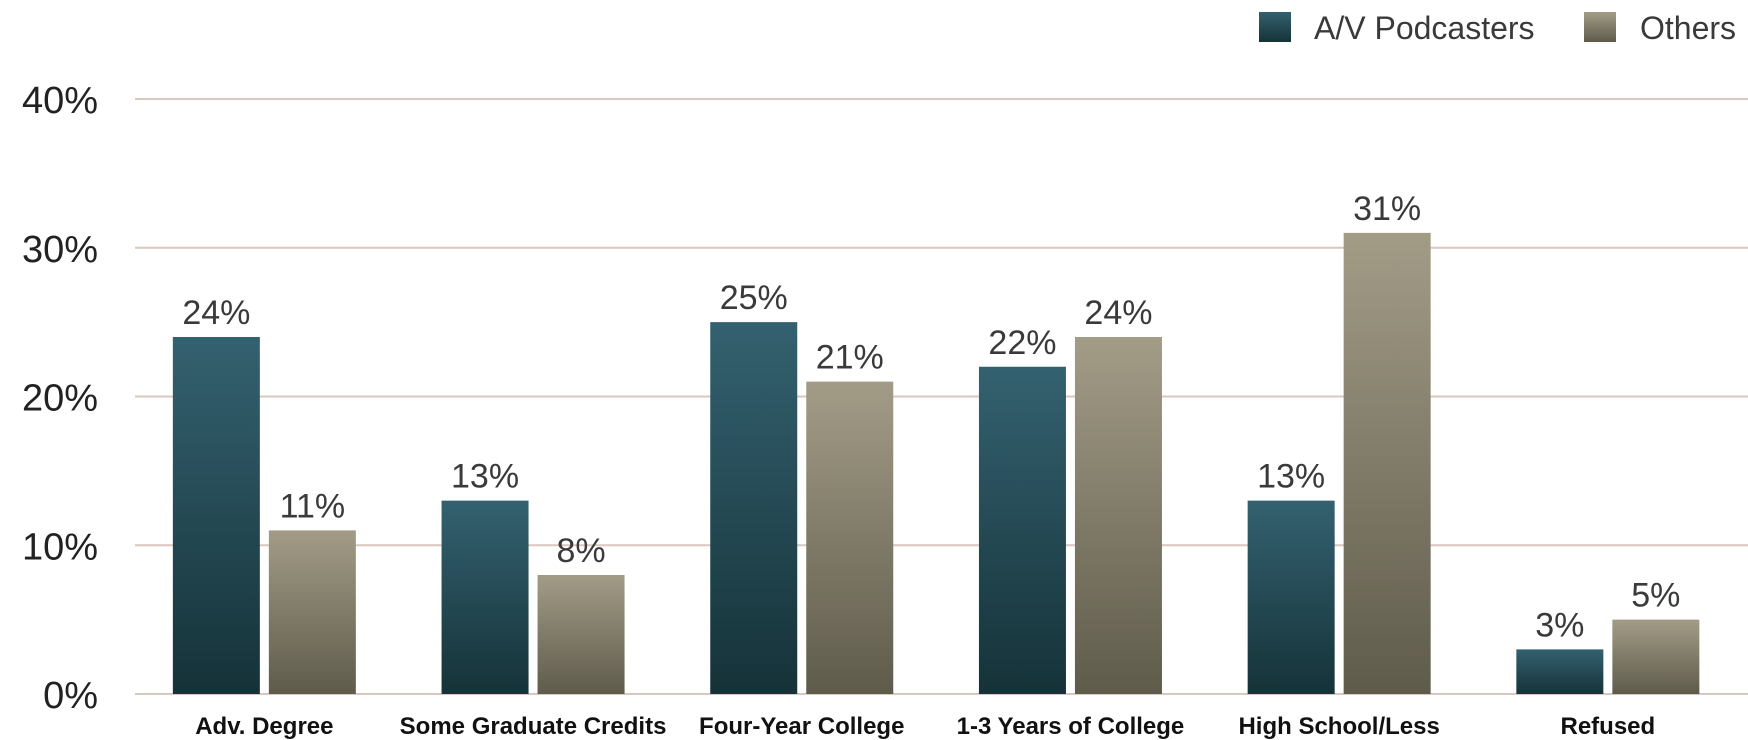  I want to click on value-label: 25%, so click(754, 298).